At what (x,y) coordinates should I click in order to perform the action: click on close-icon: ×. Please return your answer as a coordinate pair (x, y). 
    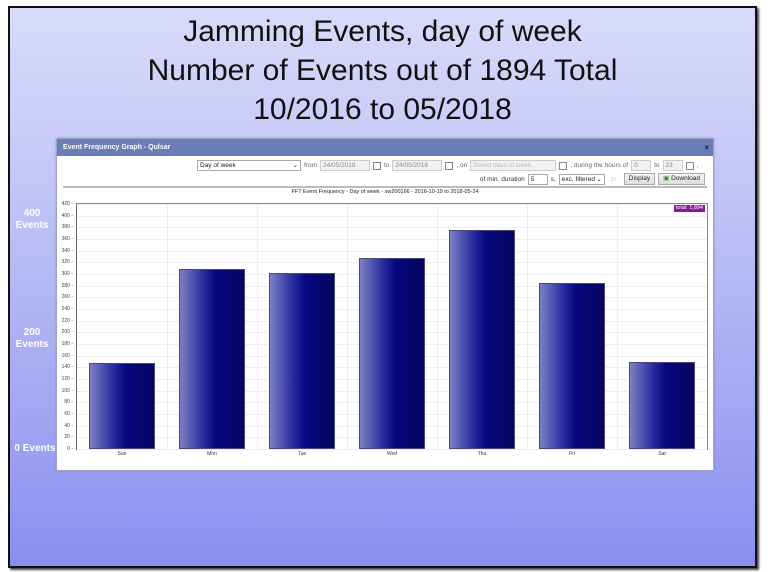
    Looking at the image, I should click on (706, 147).